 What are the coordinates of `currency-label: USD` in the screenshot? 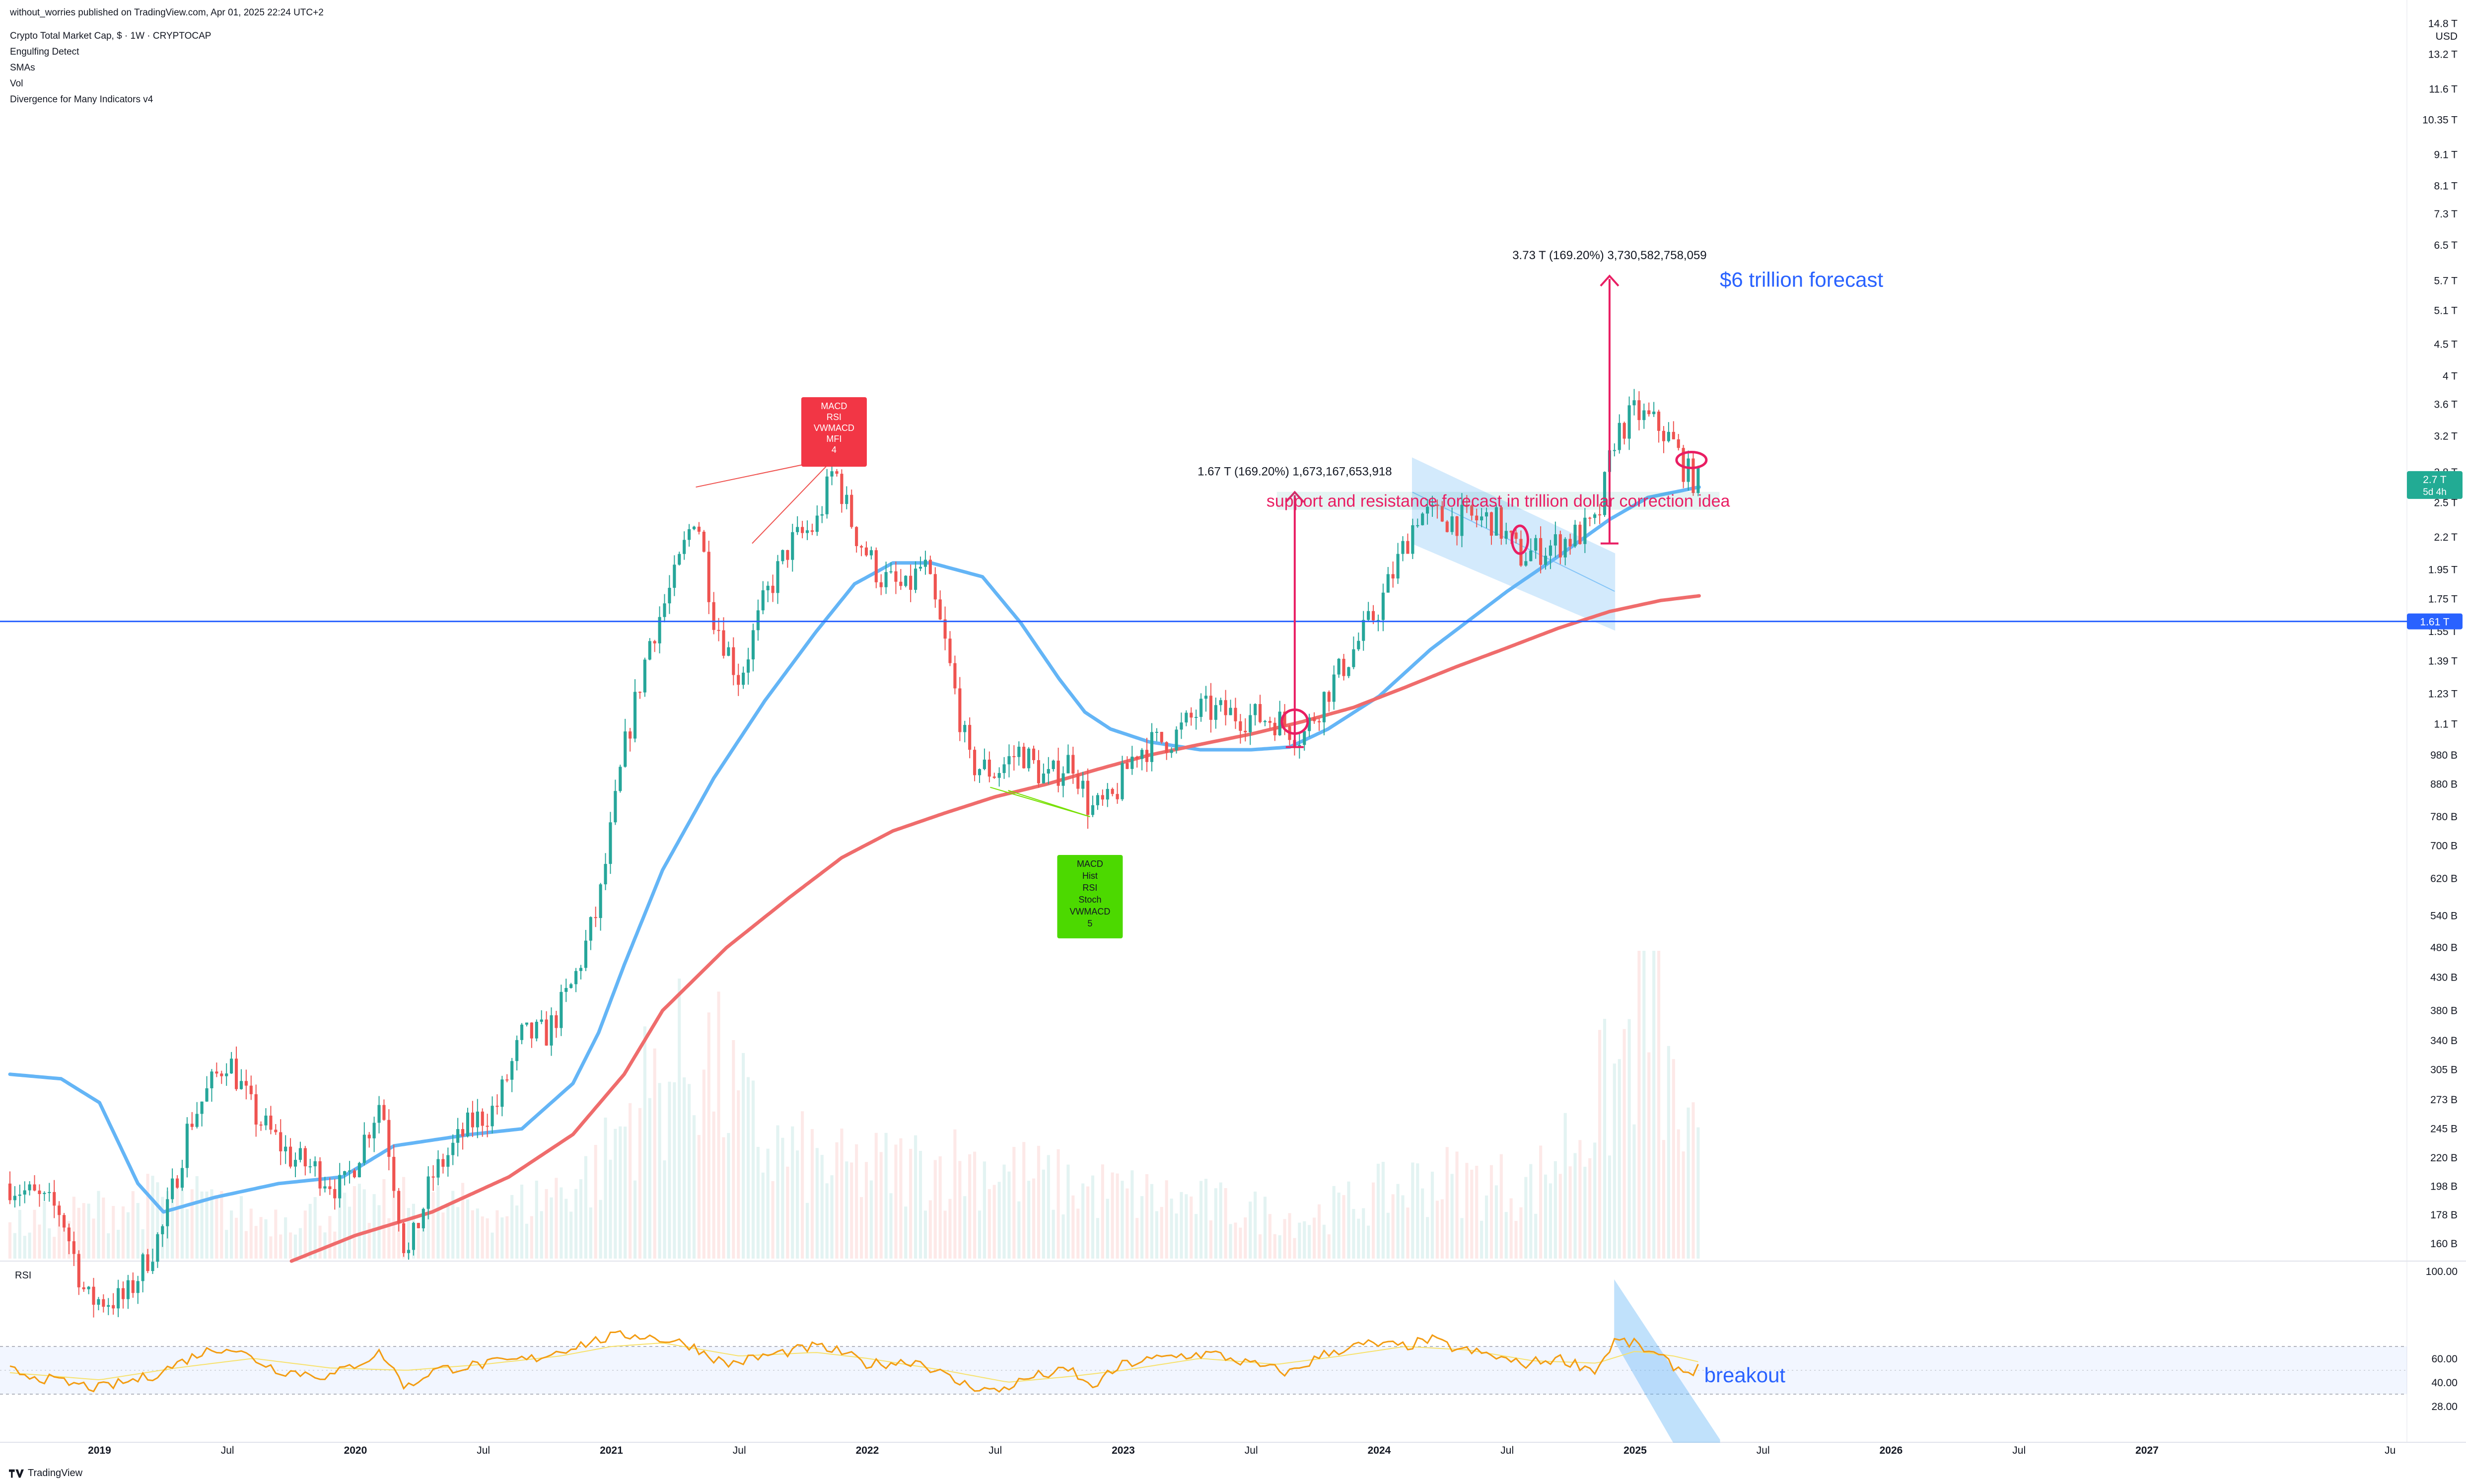 It's located at (2447, 36).